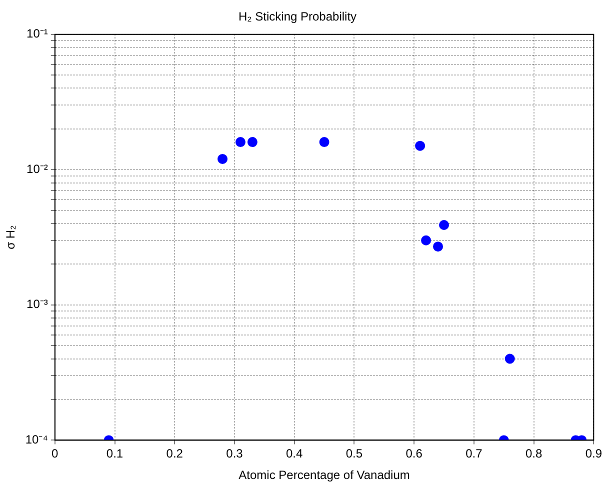  Describe the element at coordinates (297, 17) in the screenshot. I see `chart-title: H₂ Sticking Probability` at that location.